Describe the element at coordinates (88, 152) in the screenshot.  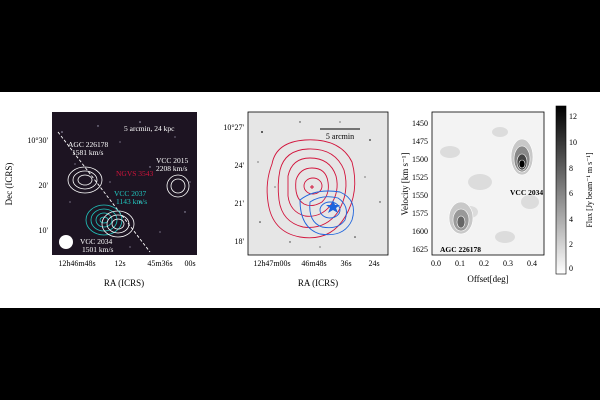
I see `agc226178-vel: 1581 km/s` at that location.